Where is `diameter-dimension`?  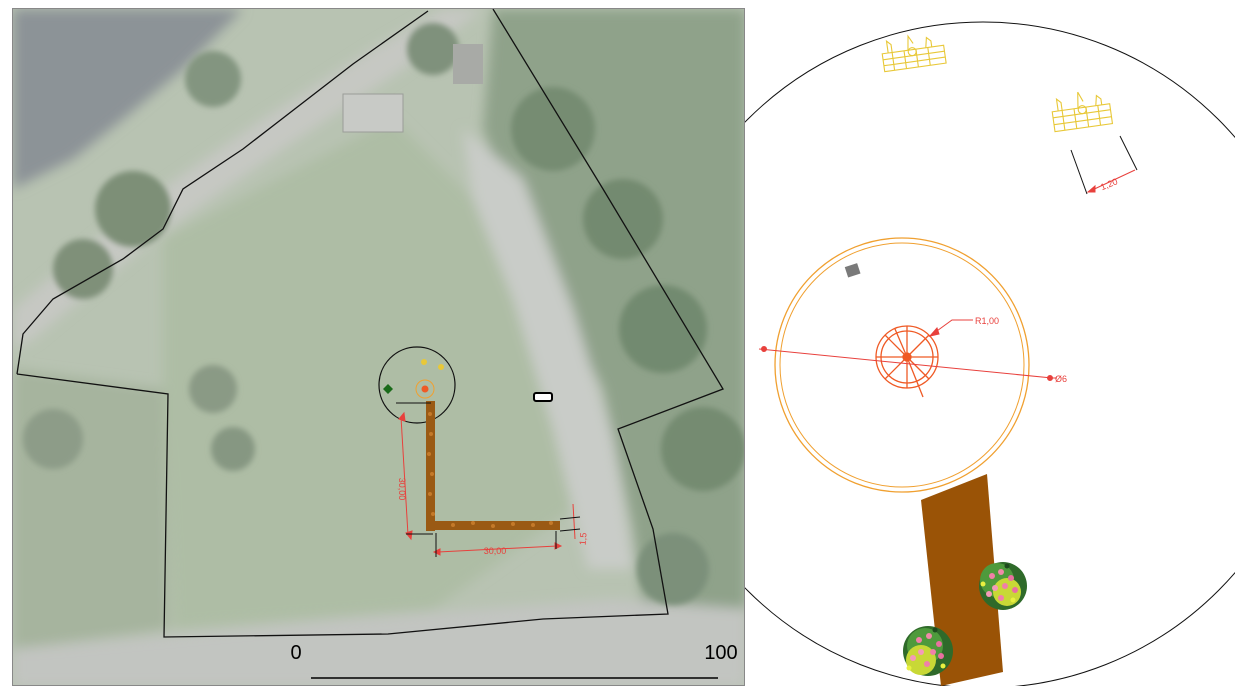 diameter-dimension is located at coordinates (907, 363).